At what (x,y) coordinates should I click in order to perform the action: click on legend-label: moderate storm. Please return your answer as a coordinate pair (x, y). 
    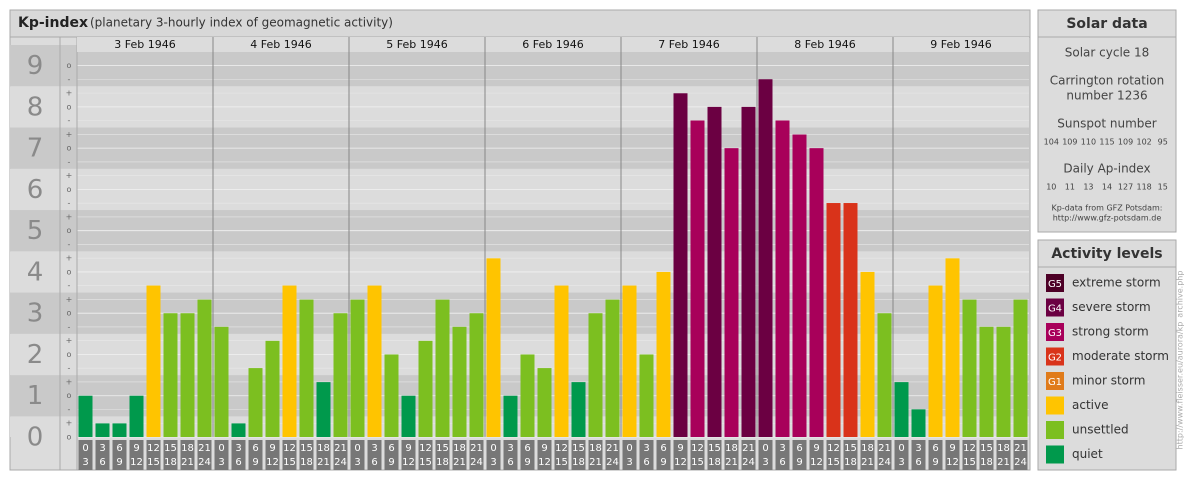
    Looking at the image, I should click on (1120, 356).